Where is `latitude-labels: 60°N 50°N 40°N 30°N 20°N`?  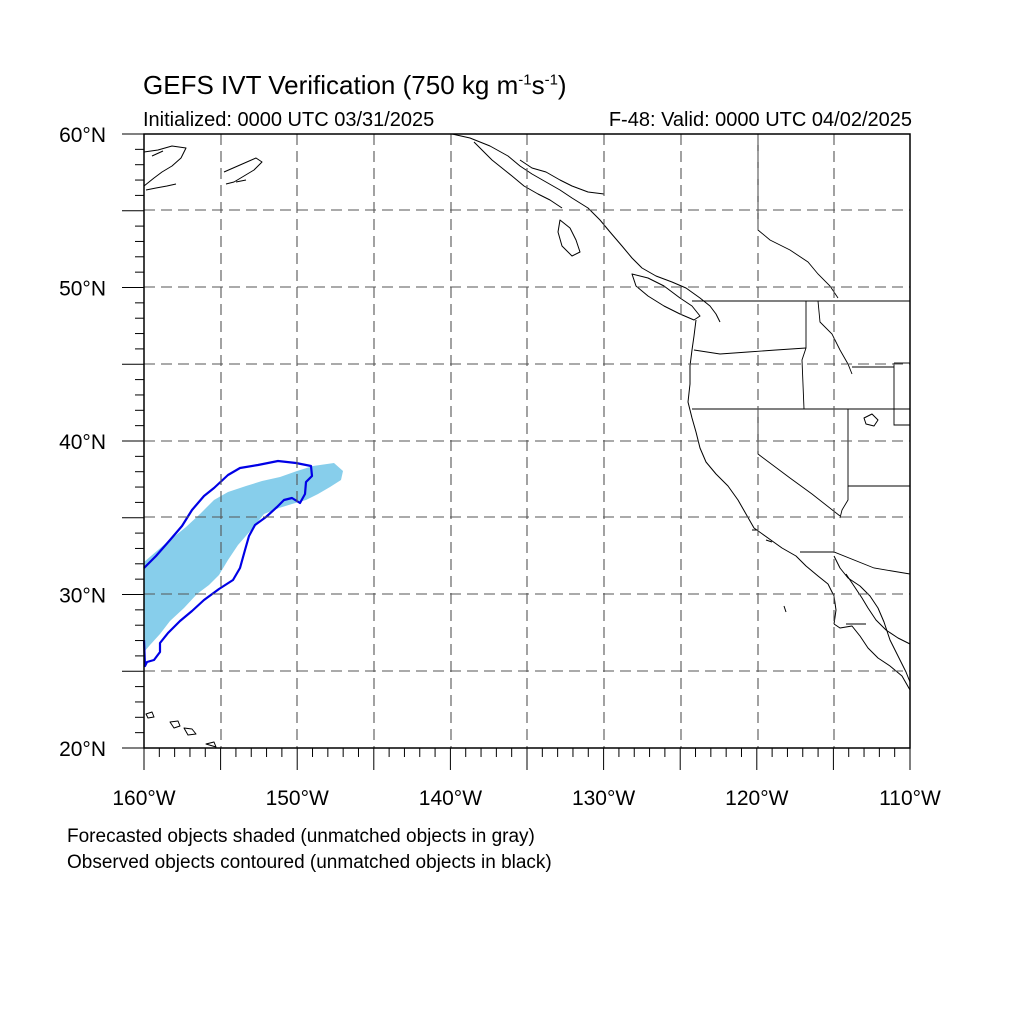
latitude-labels: 60°N 50°N 40°N 30°N 20°N is located at coordinates (82, 442).